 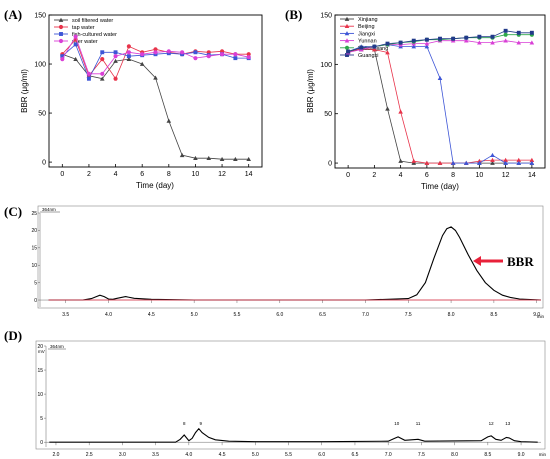 I want to click on x-tick-label: 8.5, so click(x=487, y=455).